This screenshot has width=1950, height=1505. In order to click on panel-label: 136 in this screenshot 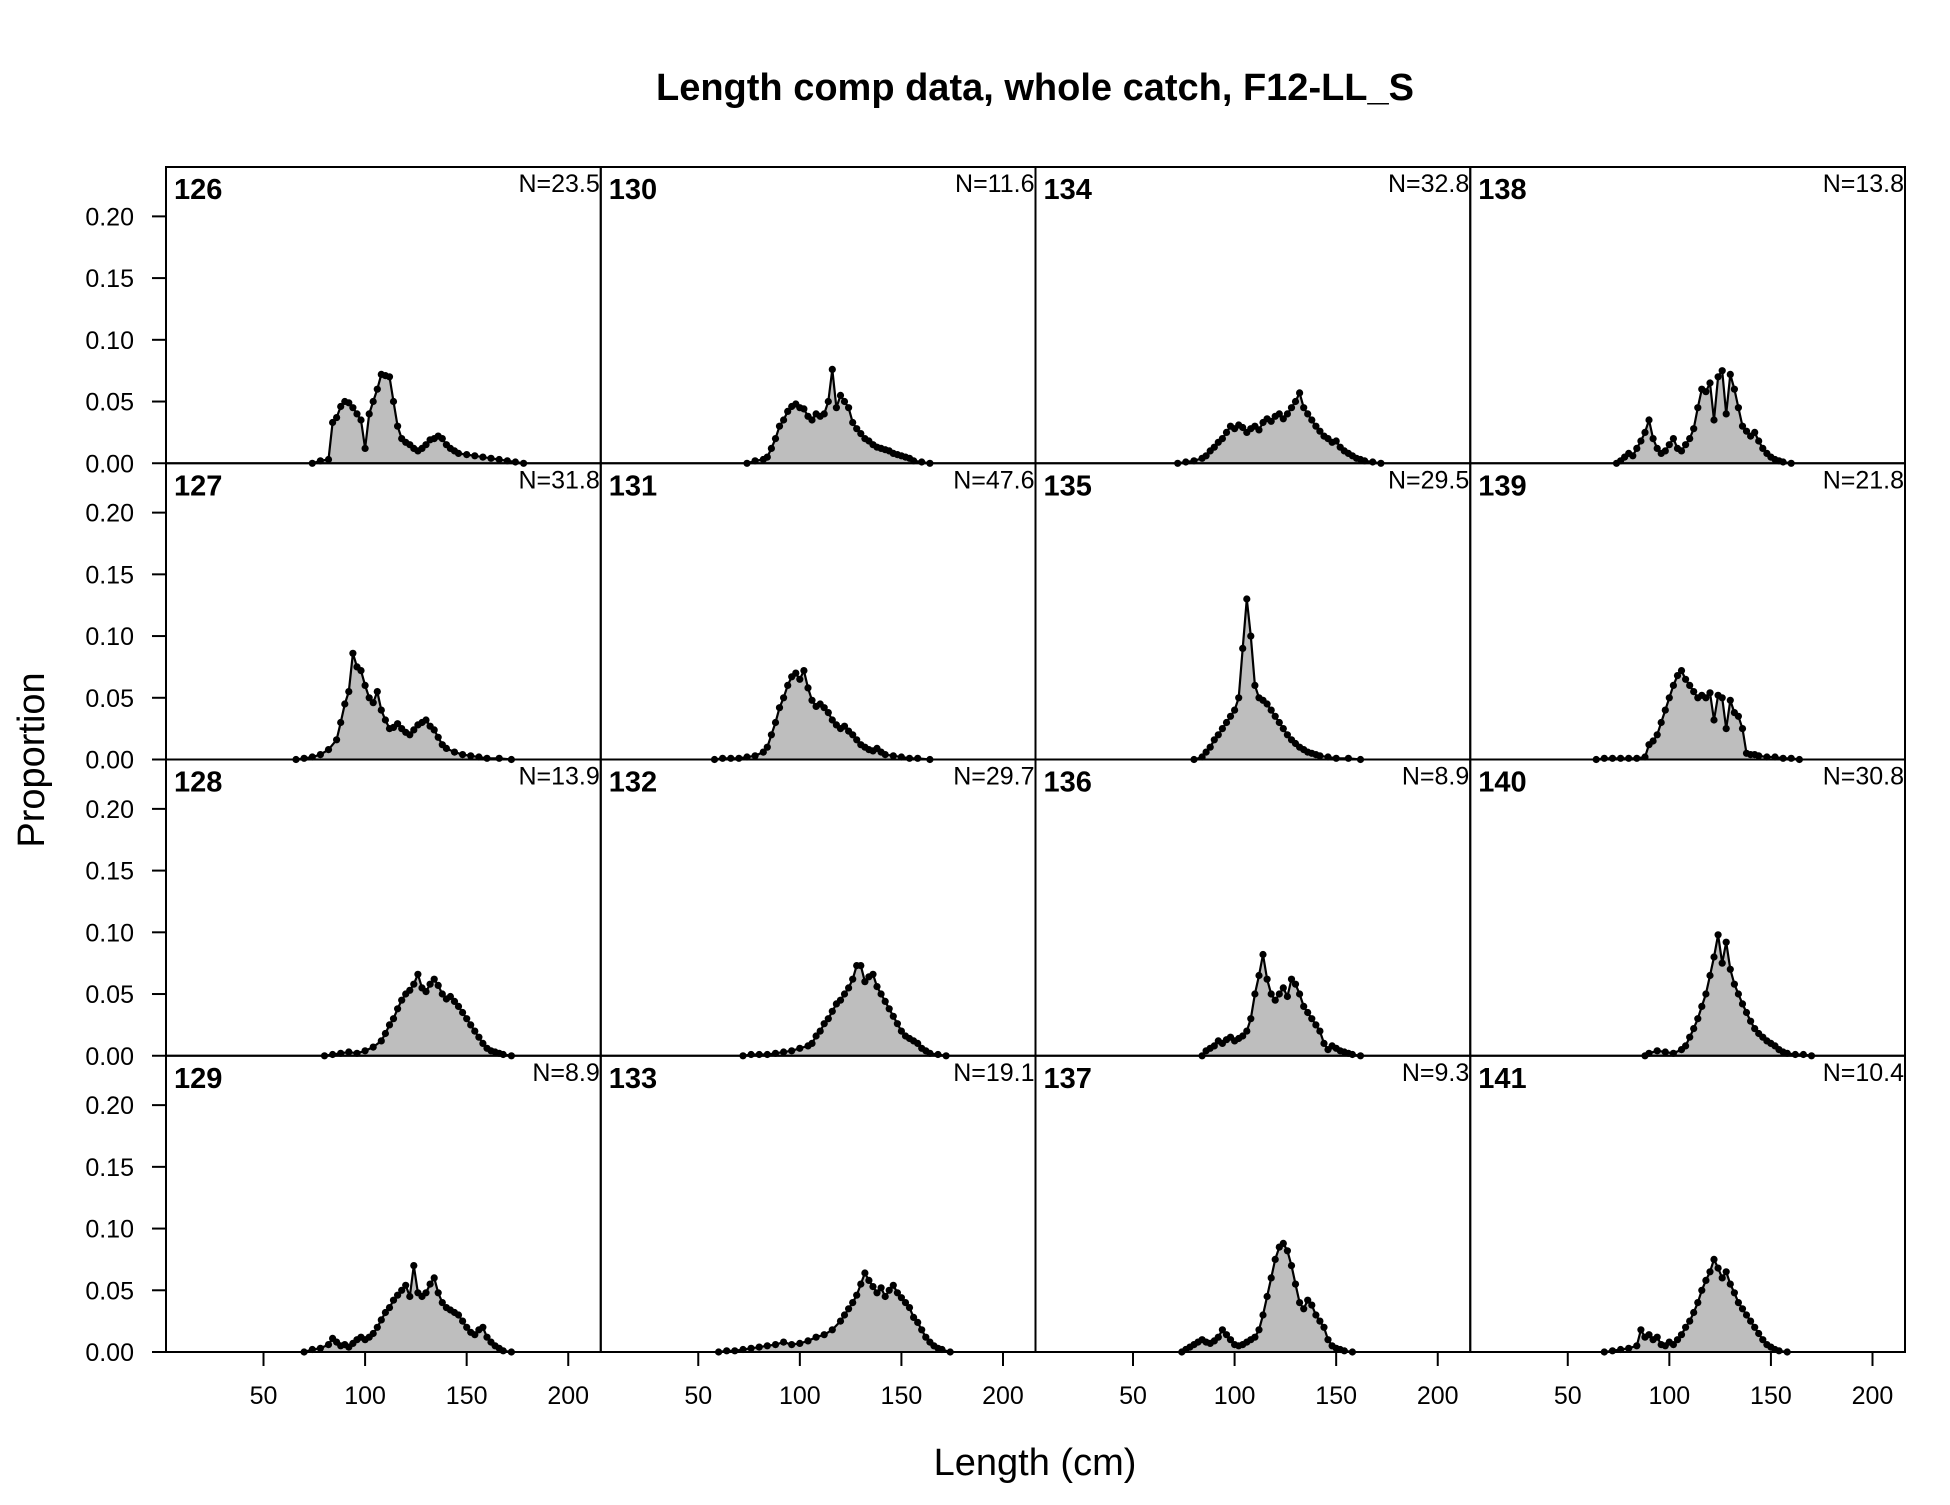, I will do `click(1068, 783)`.